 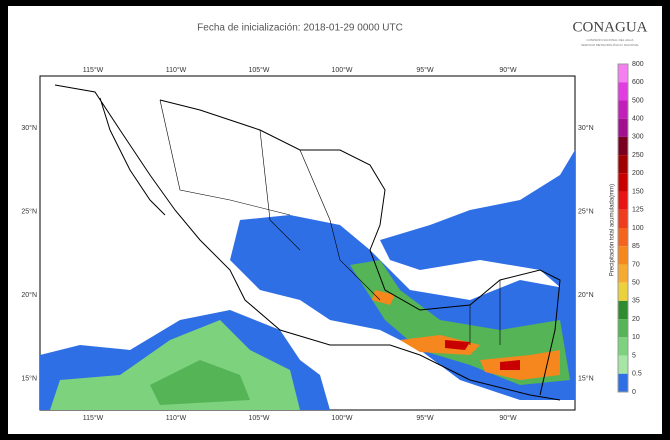 I want to click on rain-gulf, so click(x=477, y=225).